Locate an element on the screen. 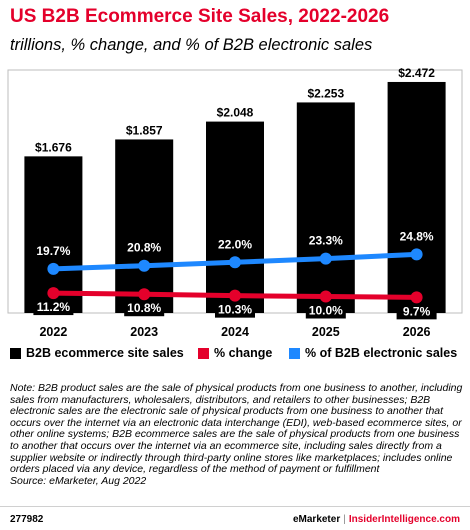 The image size is (470, 530). brand-site: InsiderIntelligence.com is located at coordinates (404, 519).